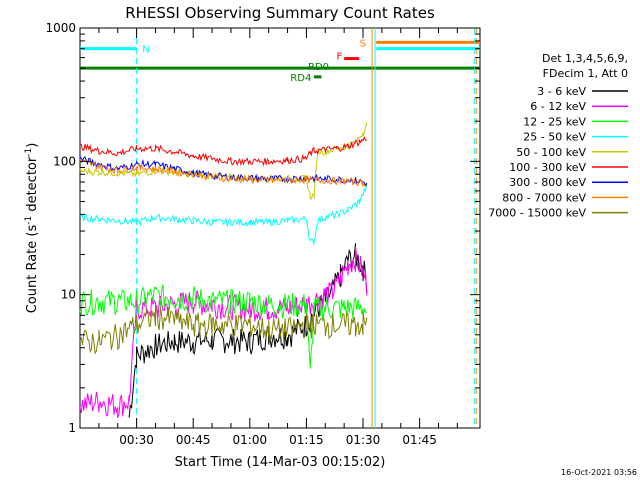 The width and height of the screenshot is (640, 480). I want to click on y-tick-label-1: 10, so click(68, 295).